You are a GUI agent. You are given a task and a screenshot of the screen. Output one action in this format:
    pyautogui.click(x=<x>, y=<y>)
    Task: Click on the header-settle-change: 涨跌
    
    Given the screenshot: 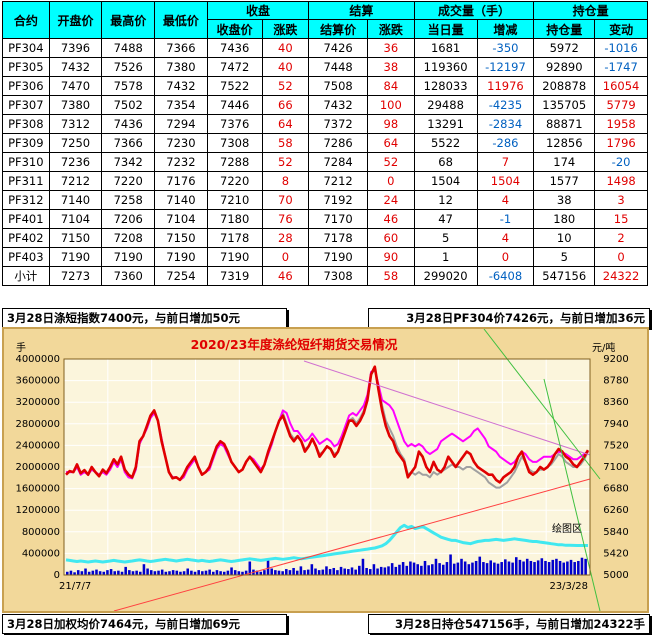 What is the action you would take?
    pyautogui.click(x=391, y=29)
    